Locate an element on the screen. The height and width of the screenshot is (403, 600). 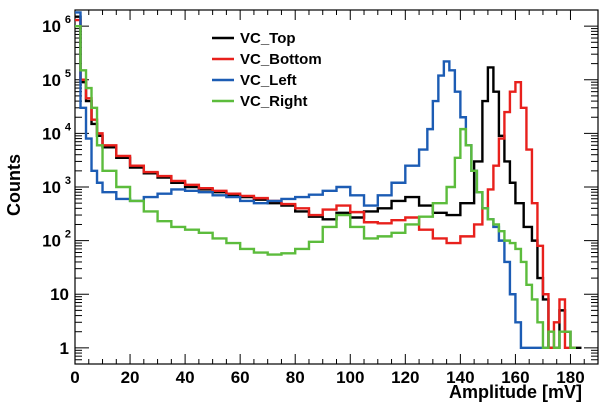
x-tick-label: 20 is located at coordinates (130, 377).